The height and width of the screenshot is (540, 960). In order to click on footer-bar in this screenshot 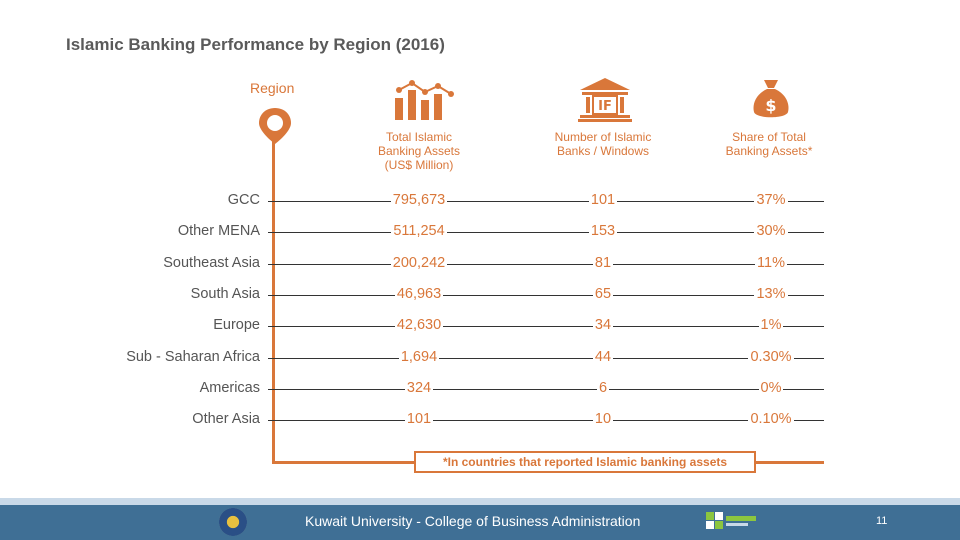, I will do `click(480, 522)`.